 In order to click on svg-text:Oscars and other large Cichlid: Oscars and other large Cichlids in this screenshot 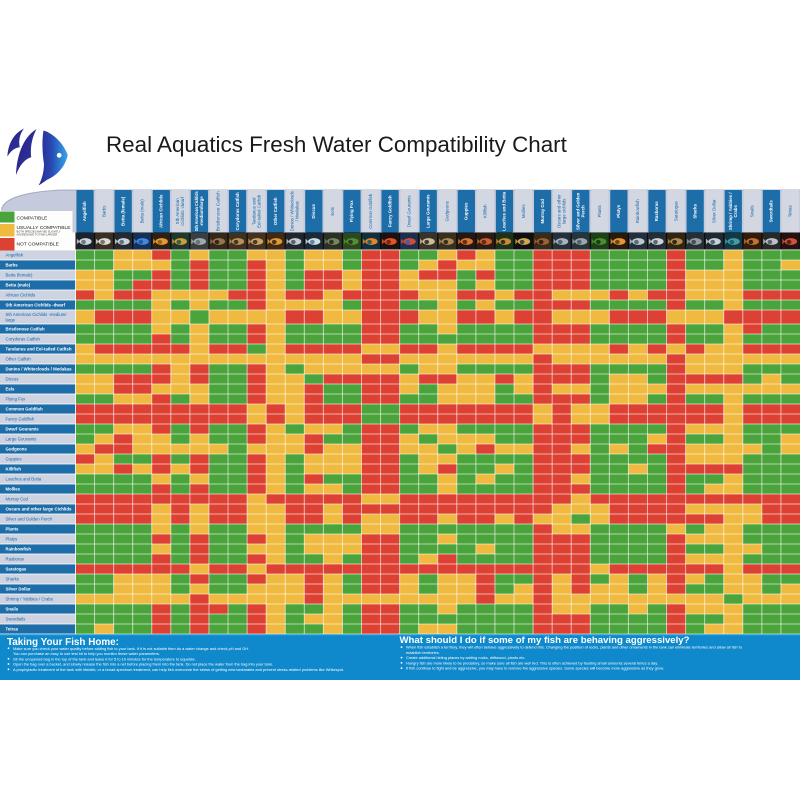, I will do `click(39, 509)`.